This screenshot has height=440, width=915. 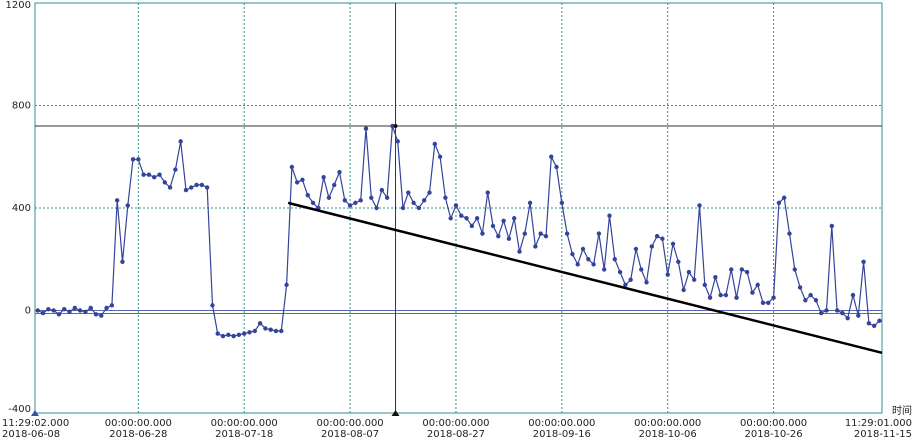 What do you see at coordinates (138, 434) in the screenshot?
I see `x-tick-label: 2018-06-28` at bounding box center [138, 434].